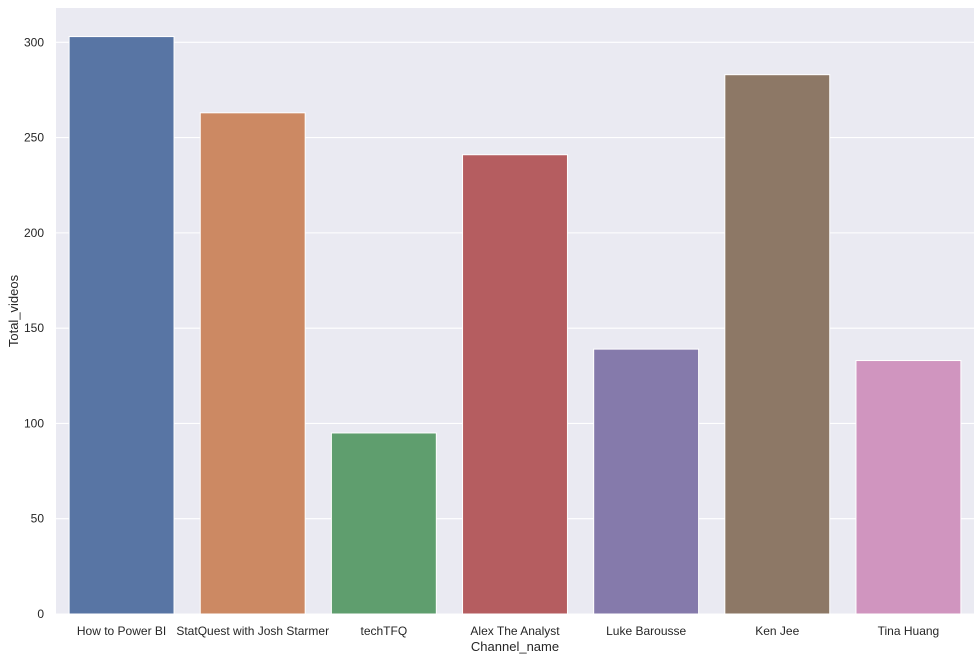 The height and width of the screenshot is (660, 980). I want to click on y-tick-label: 300, so click(34, 42).